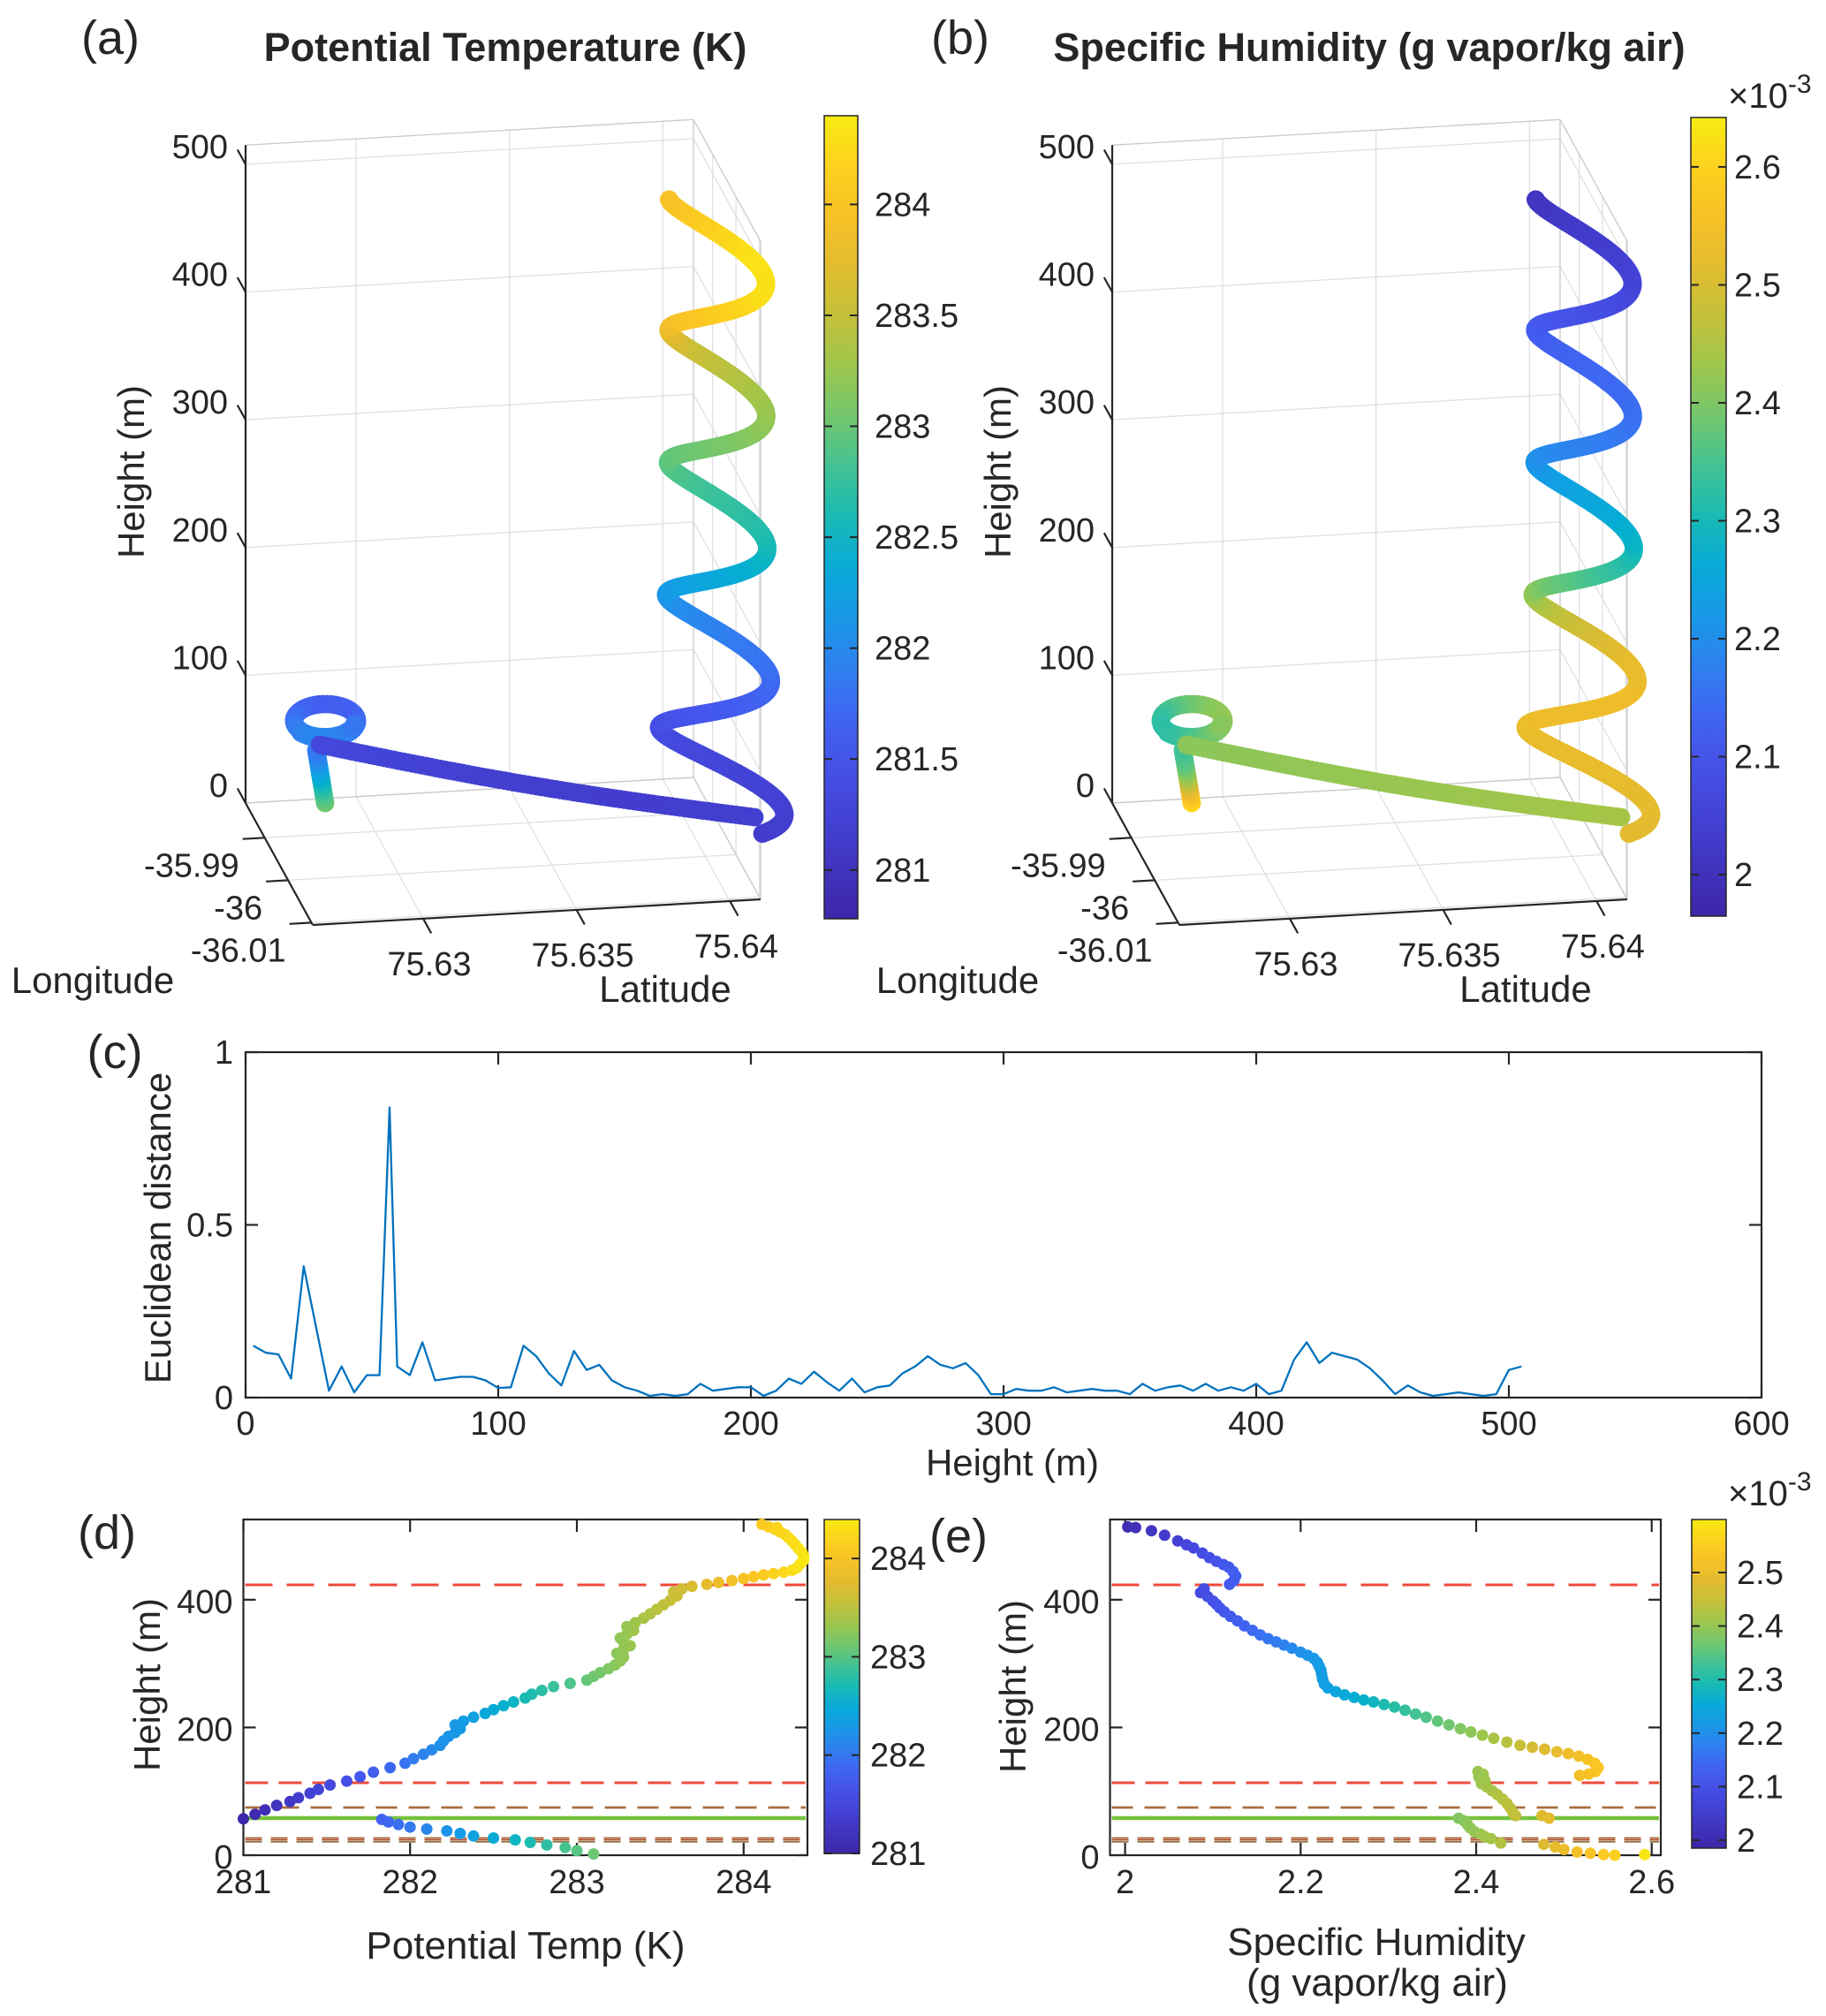 The image size is (1826, 2016). I want to click on svg-text: (g vapor/kg air), so click(1377, 1983).